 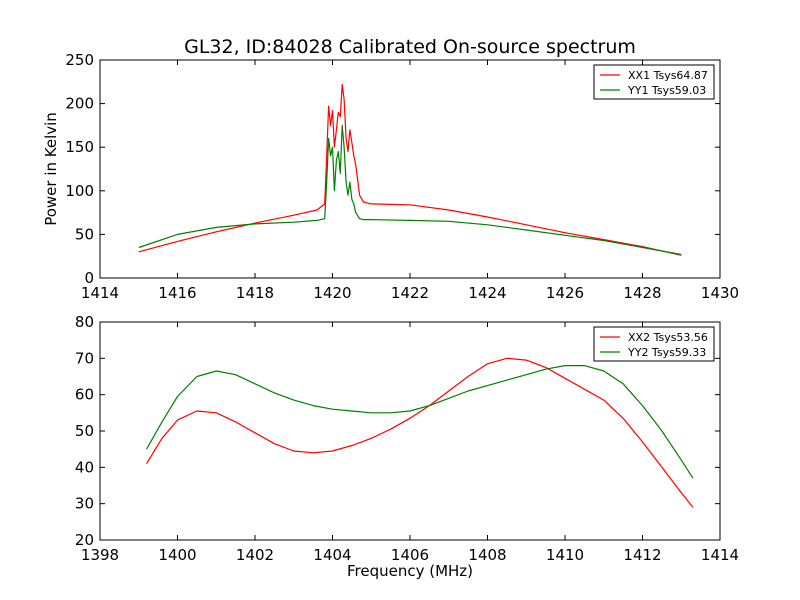 What do you see at coordinates (79, 191) in the screenshot?
I see `y-tick-label: 100` at bounding box center [79, 191].